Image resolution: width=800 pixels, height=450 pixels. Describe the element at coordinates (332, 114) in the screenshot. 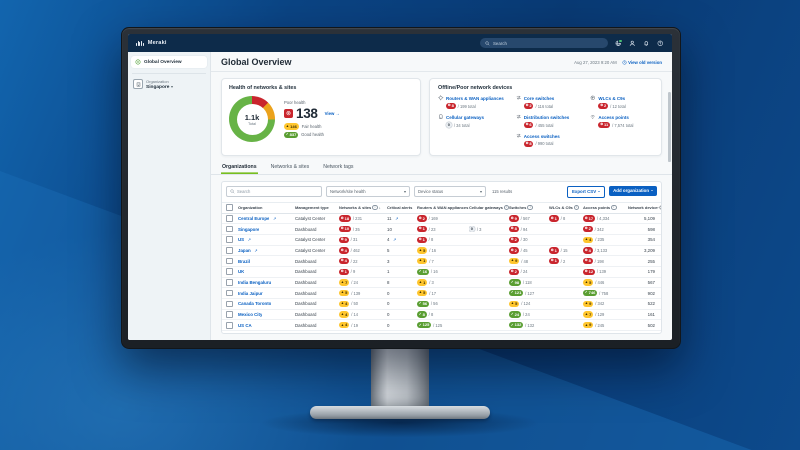

I see `view-link: View →` at that location.